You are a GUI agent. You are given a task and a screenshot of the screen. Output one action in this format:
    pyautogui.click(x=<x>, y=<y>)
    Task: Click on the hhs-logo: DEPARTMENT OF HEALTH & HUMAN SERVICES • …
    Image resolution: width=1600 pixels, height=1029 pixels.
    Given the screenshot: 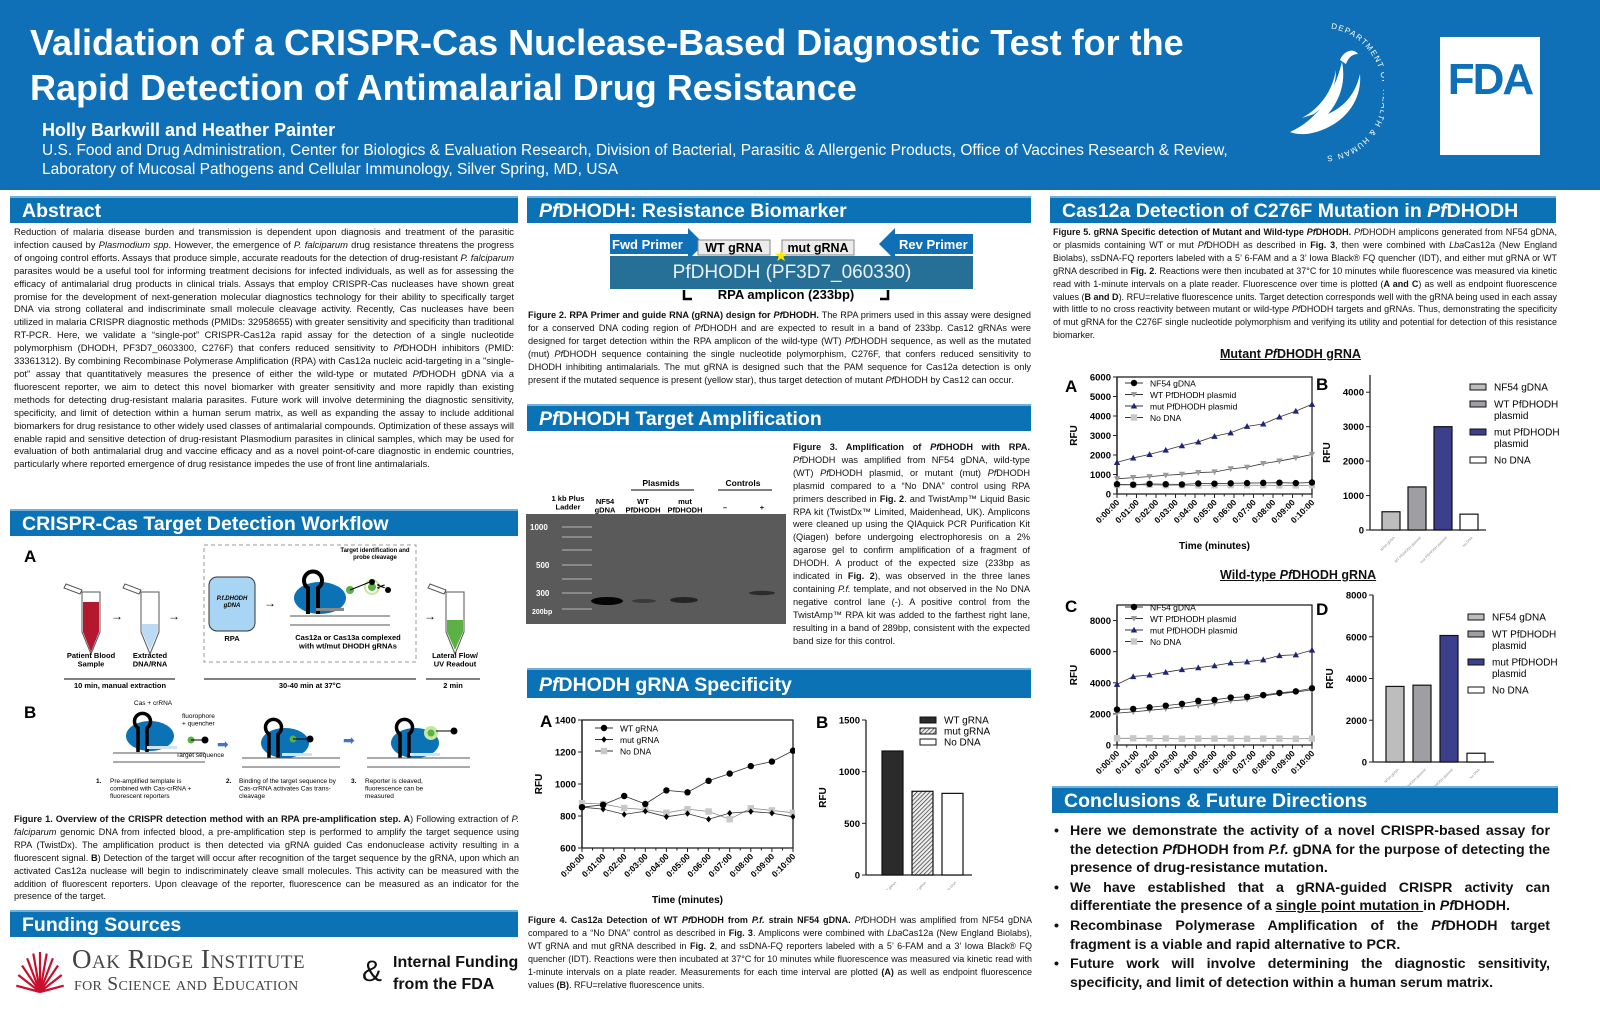 What is the action you would take?
    pyautogui.click(x=1323, y=92)
    